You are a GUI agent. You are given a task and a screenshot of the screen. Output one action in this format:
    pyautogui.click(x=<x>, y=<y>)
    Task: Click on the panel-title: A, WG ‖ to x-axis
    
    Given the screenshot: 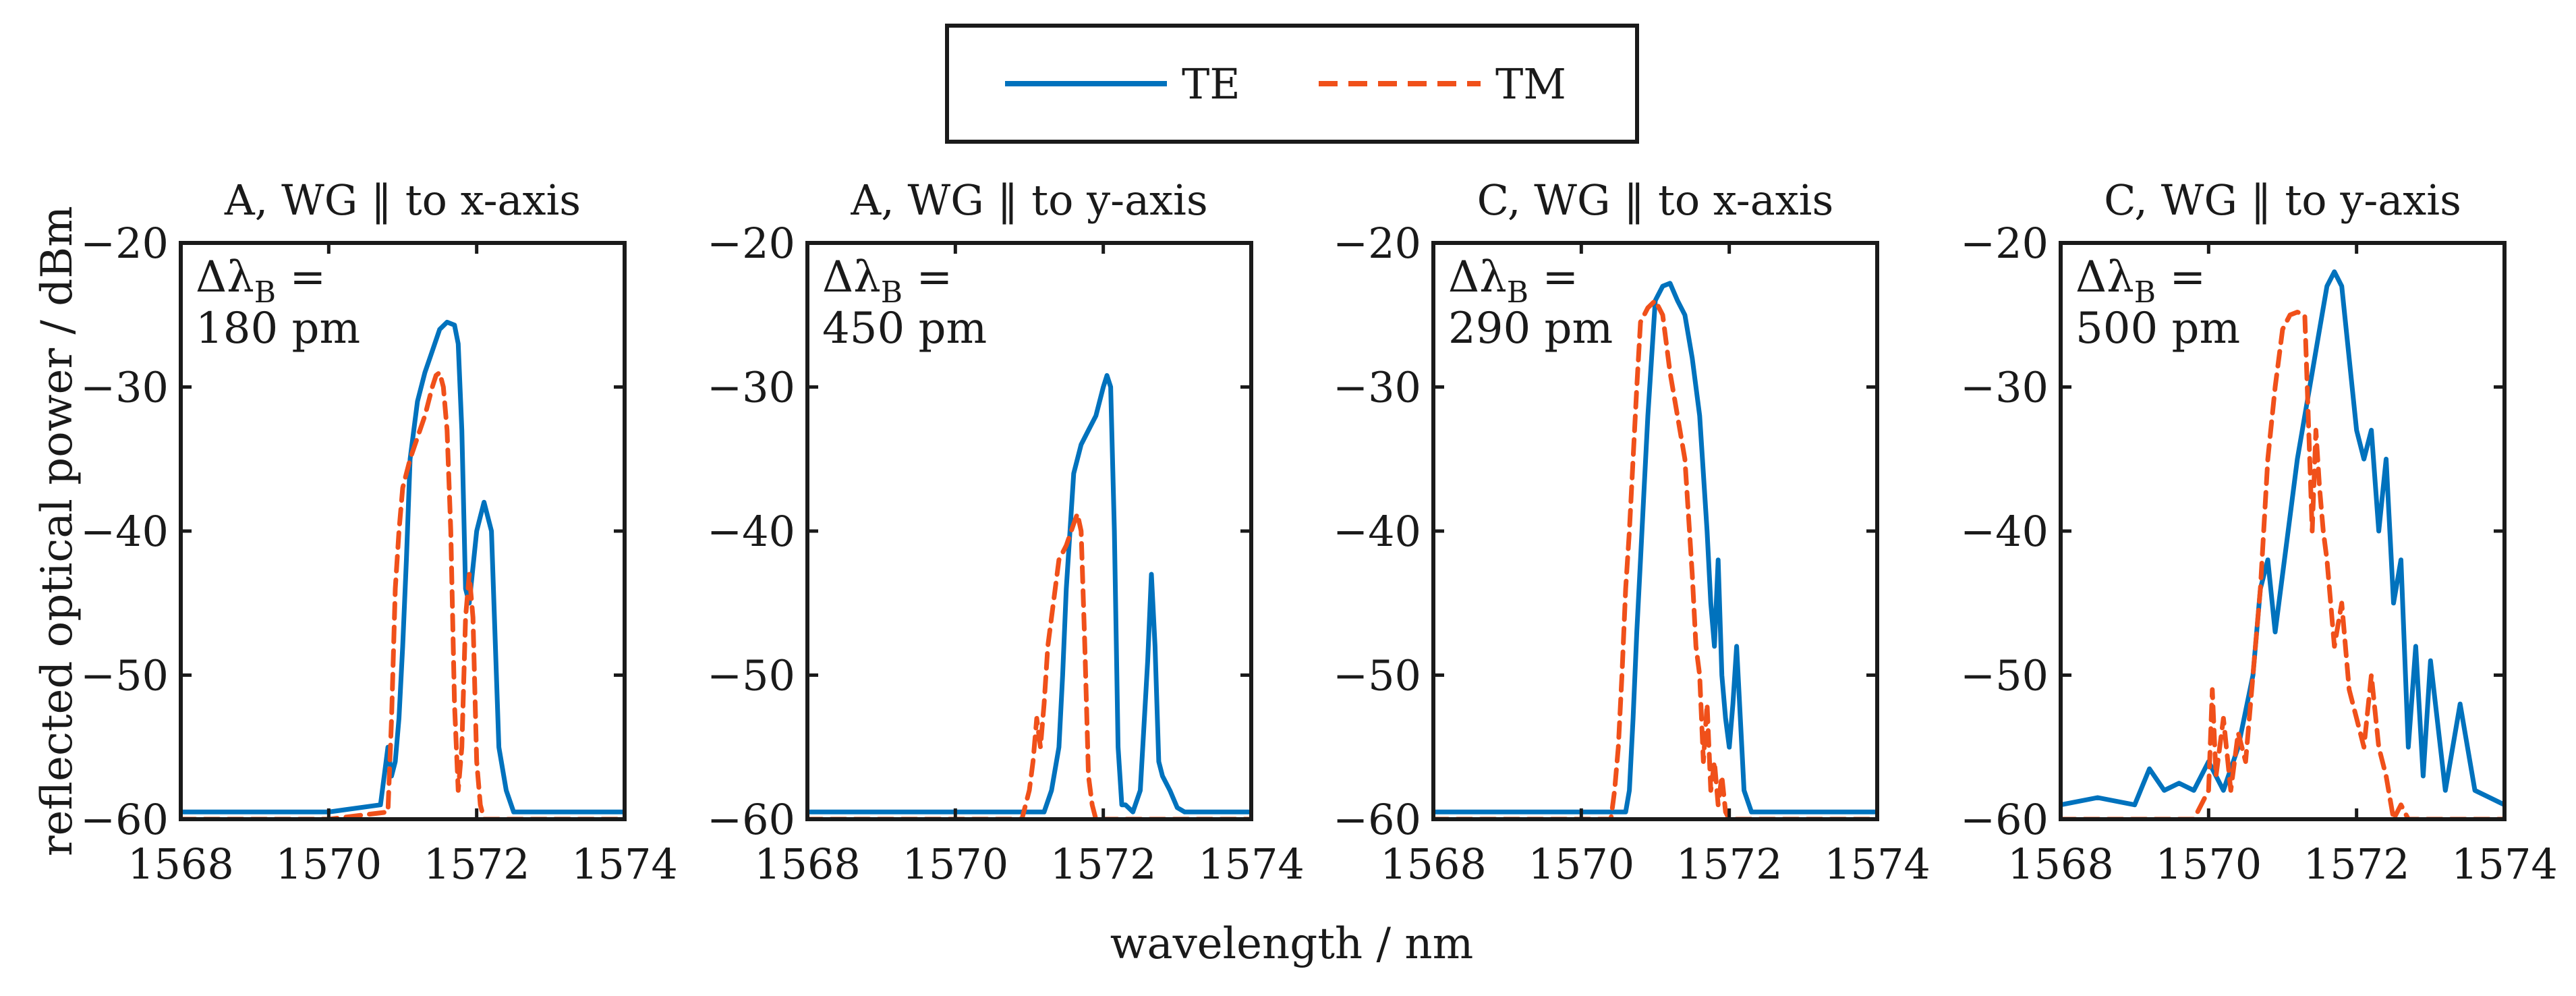 What is the action you would take?
    pyautogui.click(x=402, y=200)
    